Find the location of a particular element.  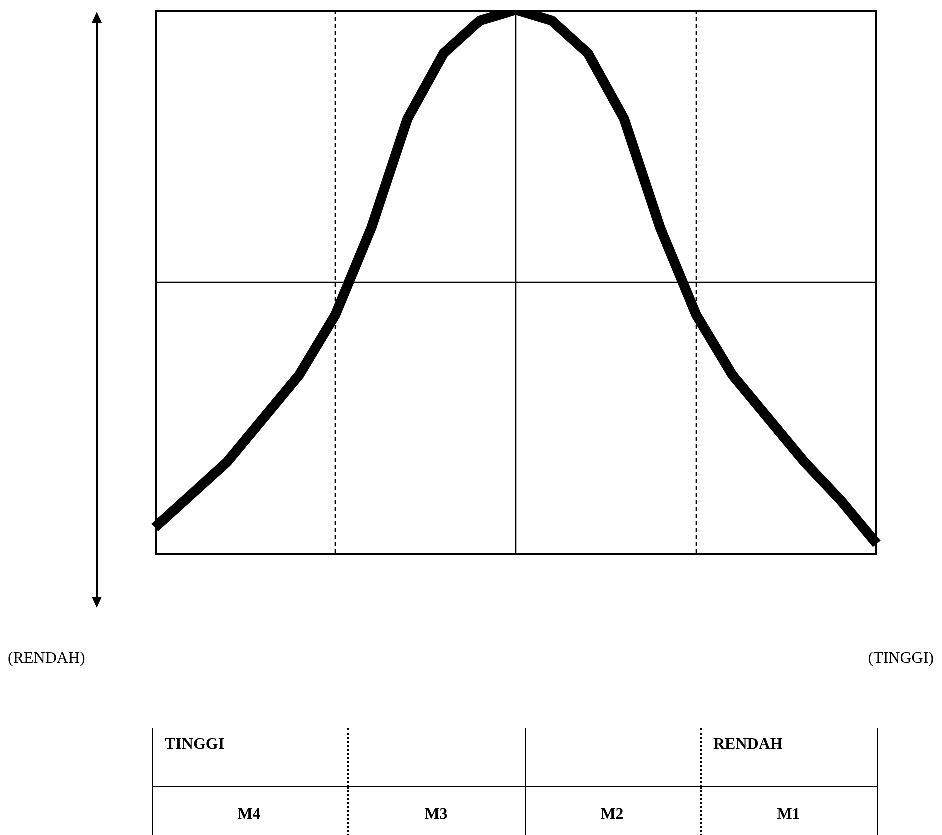

text: TINGGI is located at coordinates (250, 757).